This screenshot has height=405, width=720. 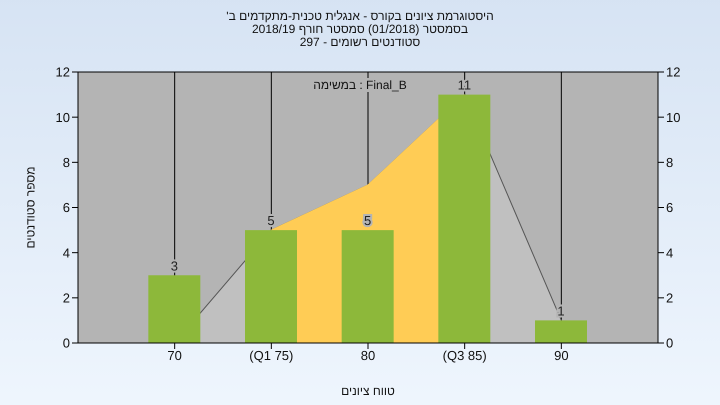 I want to click on y2-tick-label: 10, so click(x=673, y=117).